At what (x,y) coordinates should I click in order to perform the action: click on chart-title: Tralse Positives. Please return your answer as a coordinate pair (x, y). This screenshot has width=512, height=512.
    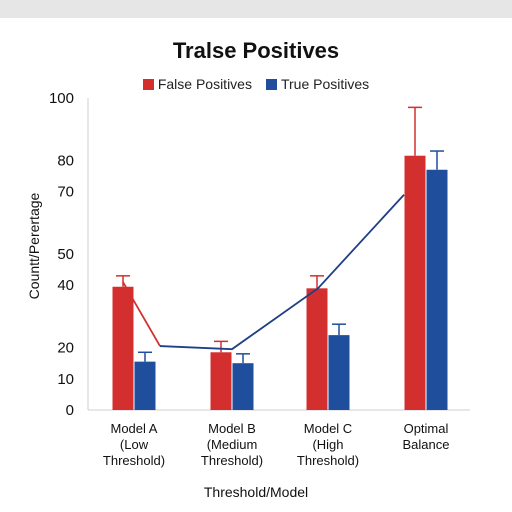
    Looking at the image, I should click on (256, 50).